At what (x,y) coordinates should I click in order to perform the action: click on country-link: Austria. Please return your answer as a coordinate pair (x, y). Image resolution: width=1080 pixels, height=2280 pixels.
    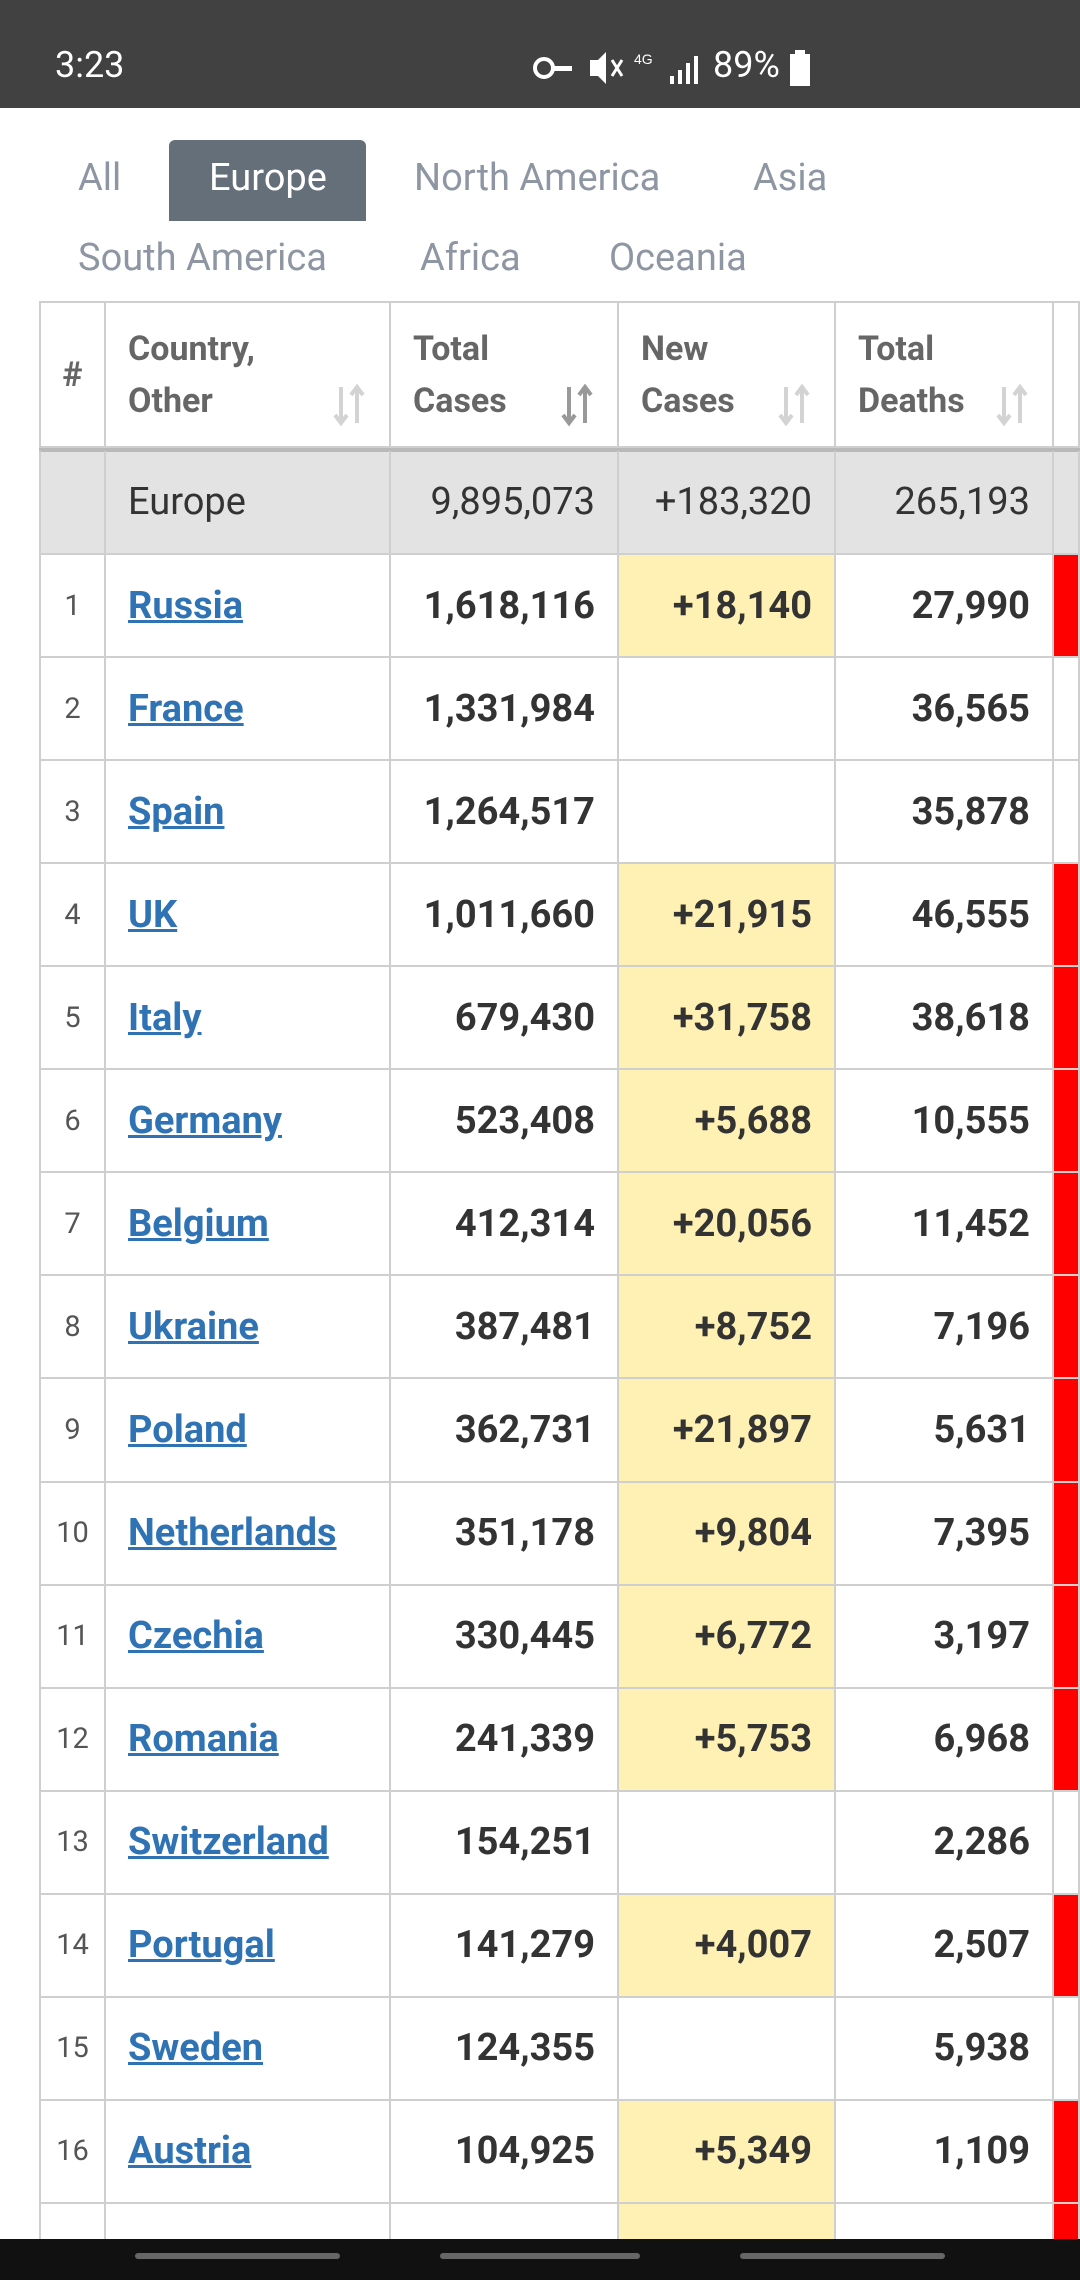
    Looking at the image, I should click on (190, 2151).